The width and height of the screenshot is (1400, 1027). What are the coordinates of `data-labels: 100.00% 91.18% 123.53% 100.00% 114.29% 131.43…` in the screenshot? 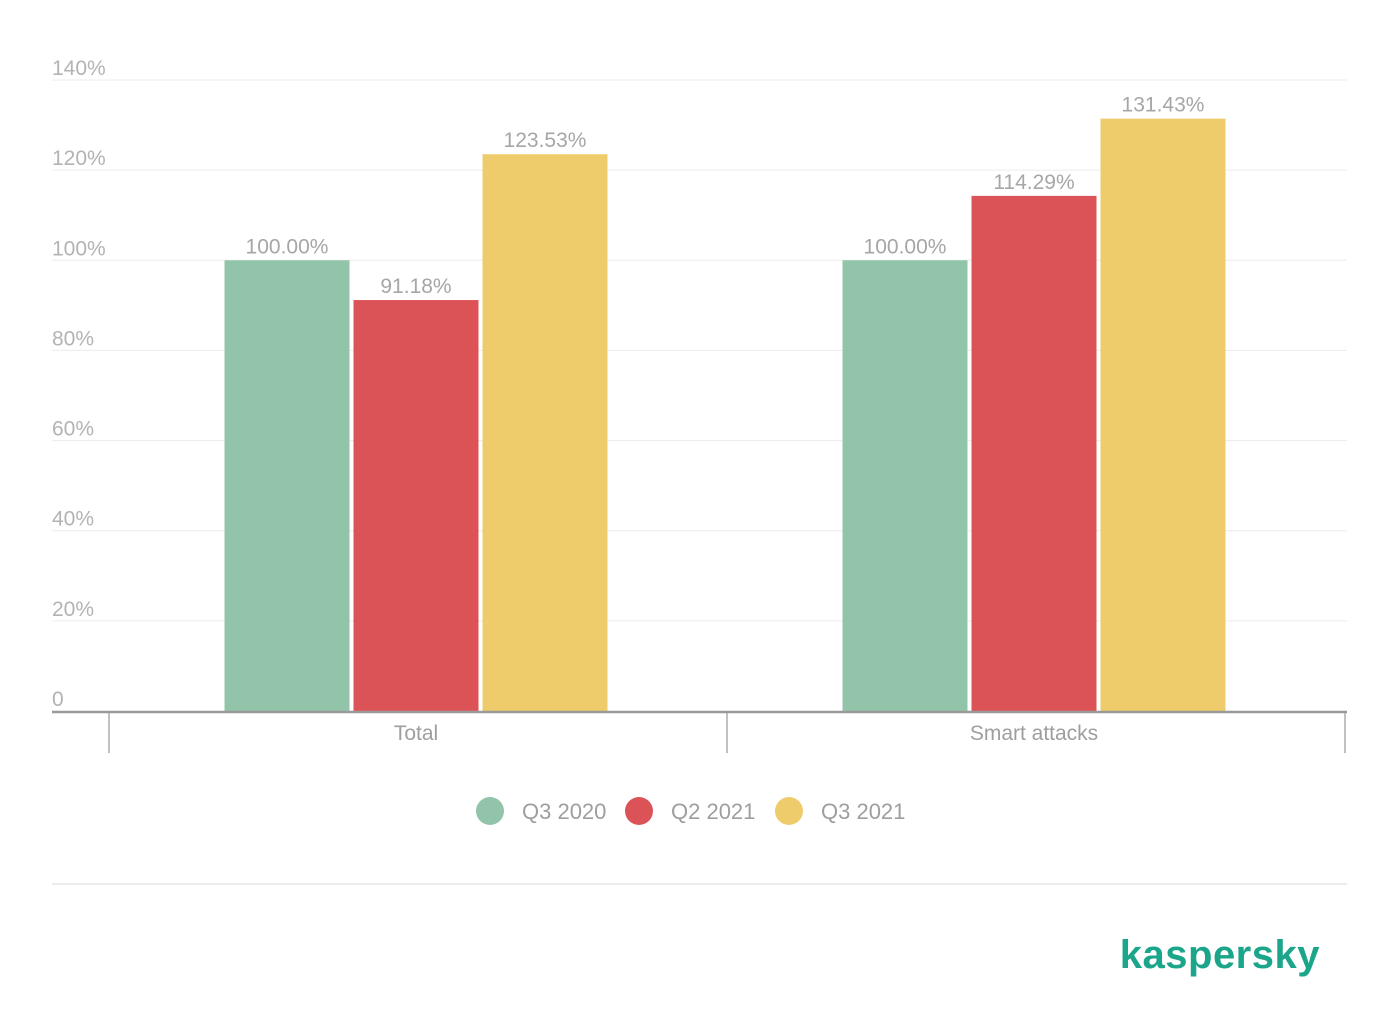 It's located at (725, 196).